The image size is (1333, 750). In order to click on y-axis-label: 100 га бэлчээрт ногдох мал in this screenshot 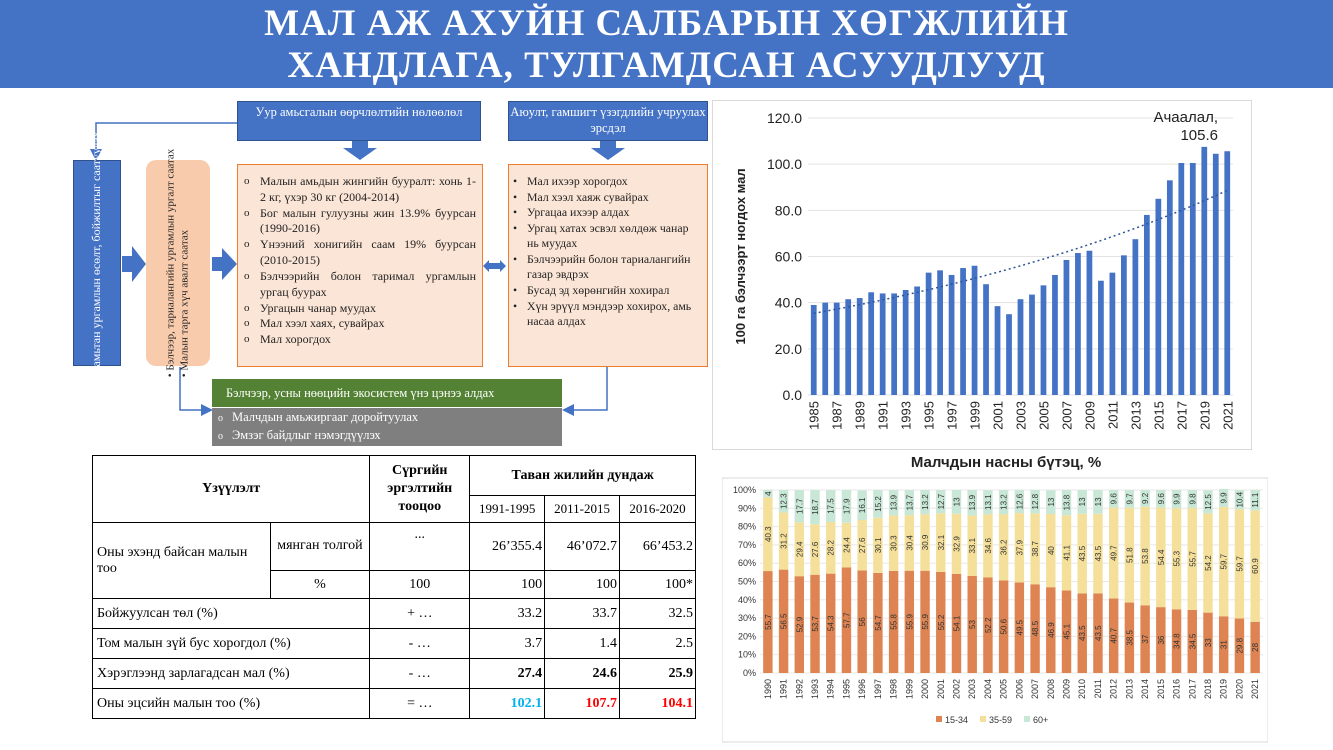, I will do `click(740, 256)`.